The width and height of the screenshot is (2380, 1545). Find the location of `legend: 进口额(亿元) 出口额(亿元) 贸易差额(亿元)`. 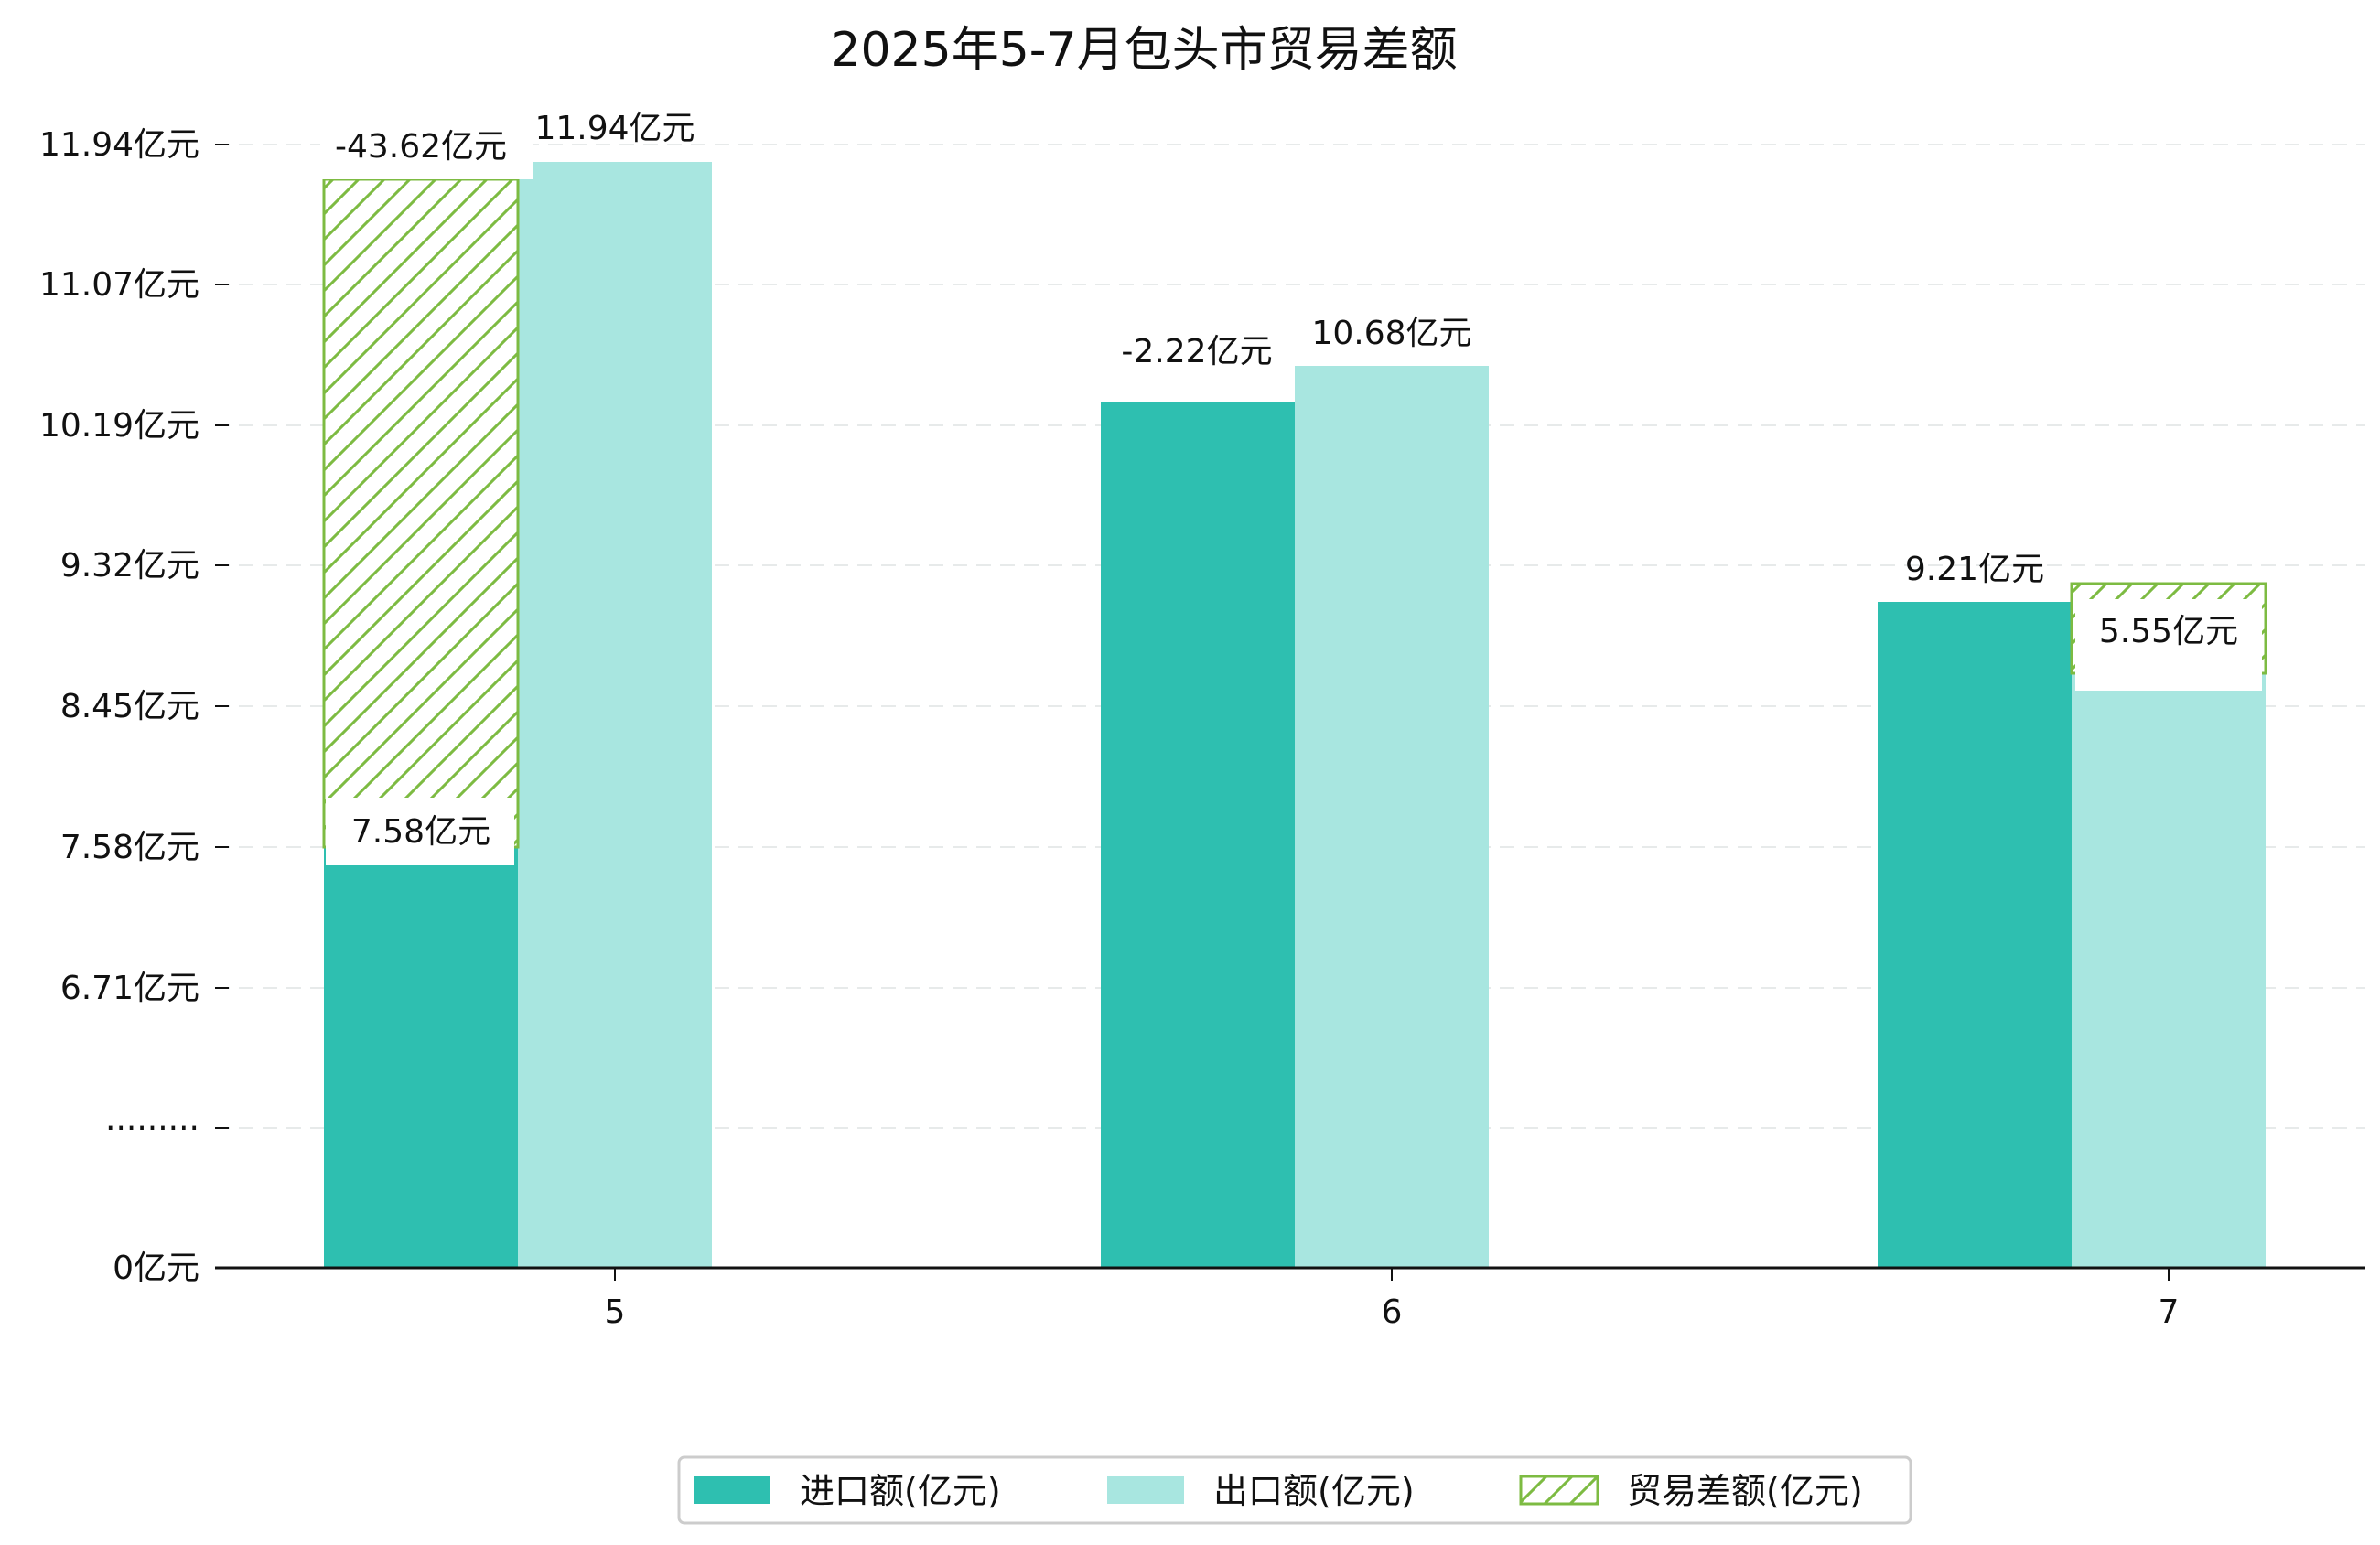

legend: 进口额(亿元) 出口额(亿元) 贸易差额(亿元) is located at coordinates (1294, 1490).